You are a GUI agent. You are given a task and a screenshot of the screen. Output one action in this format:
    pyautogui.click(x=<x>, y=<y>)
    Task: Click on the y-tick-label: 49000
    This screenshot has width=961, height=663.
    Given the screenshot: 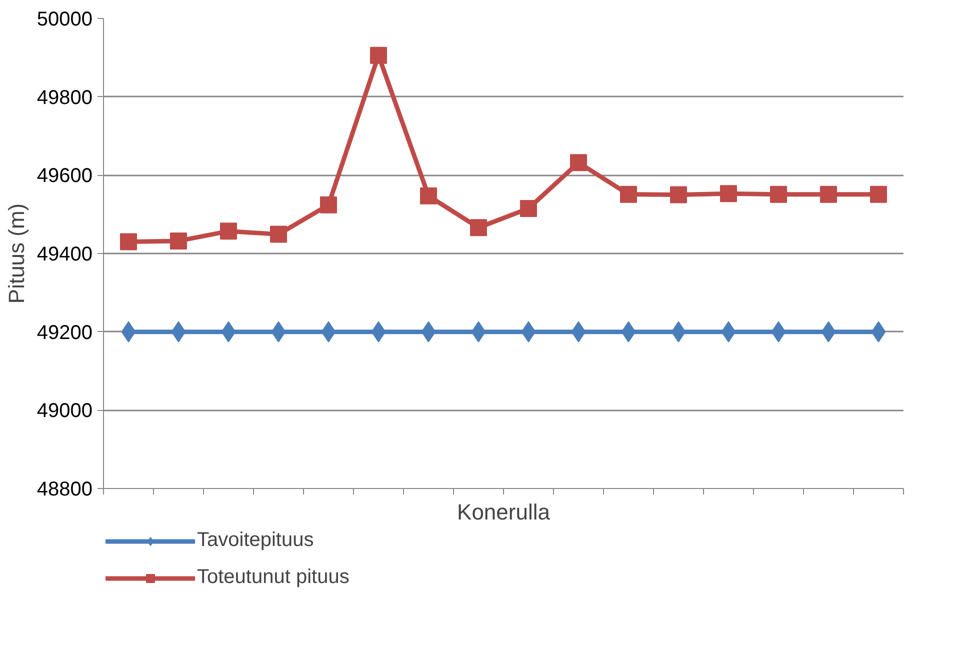 What is the action you would take?
    pyautogui.click(x=64, y=411)
    